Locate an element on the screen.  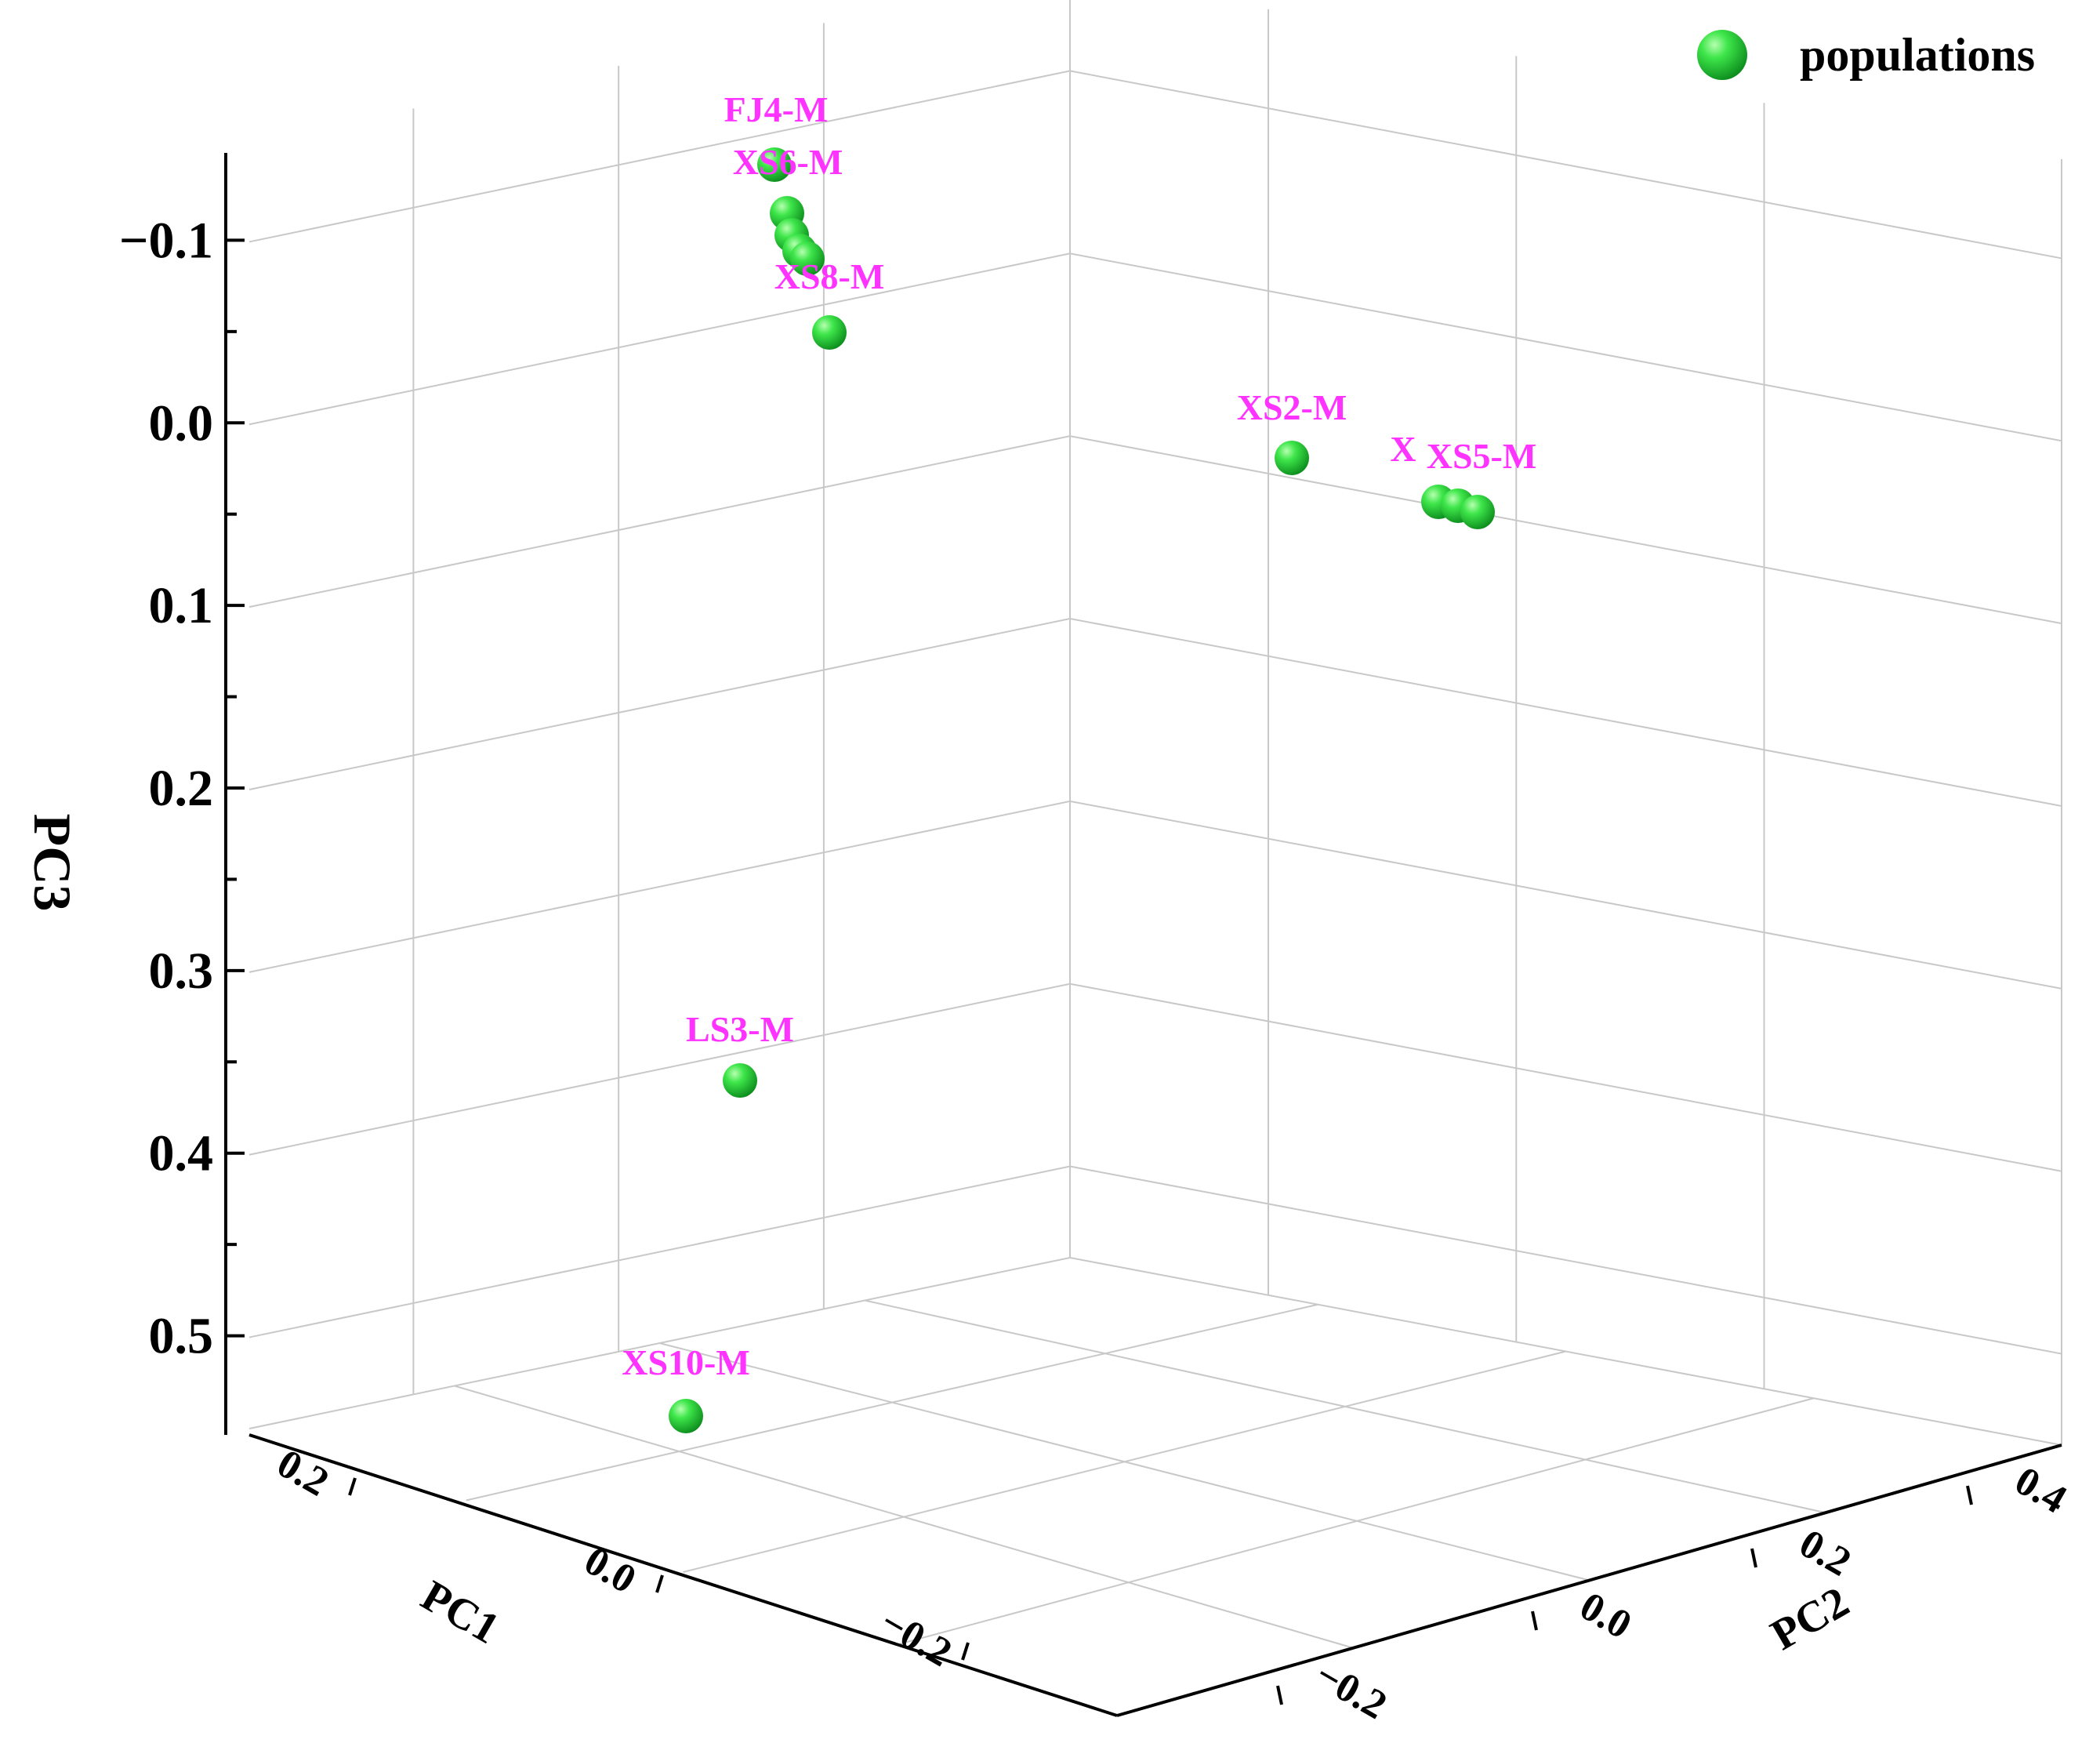
pc3-tick-label: 0.2 is located at coordinates (181, 788).